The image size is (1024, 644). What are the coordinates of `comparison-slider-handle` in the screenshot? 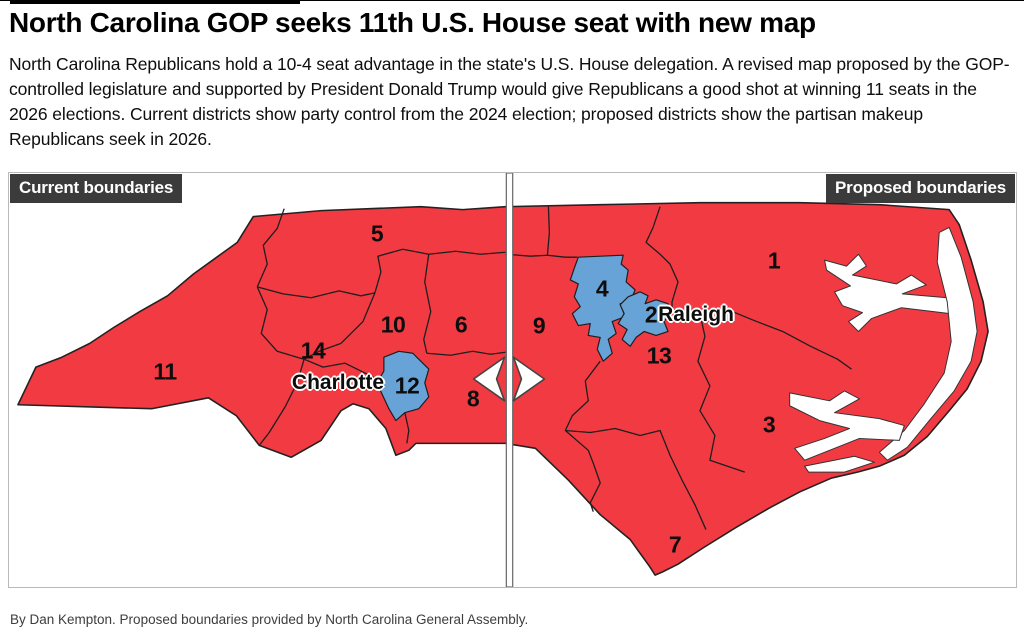 It's located at (509, 379).